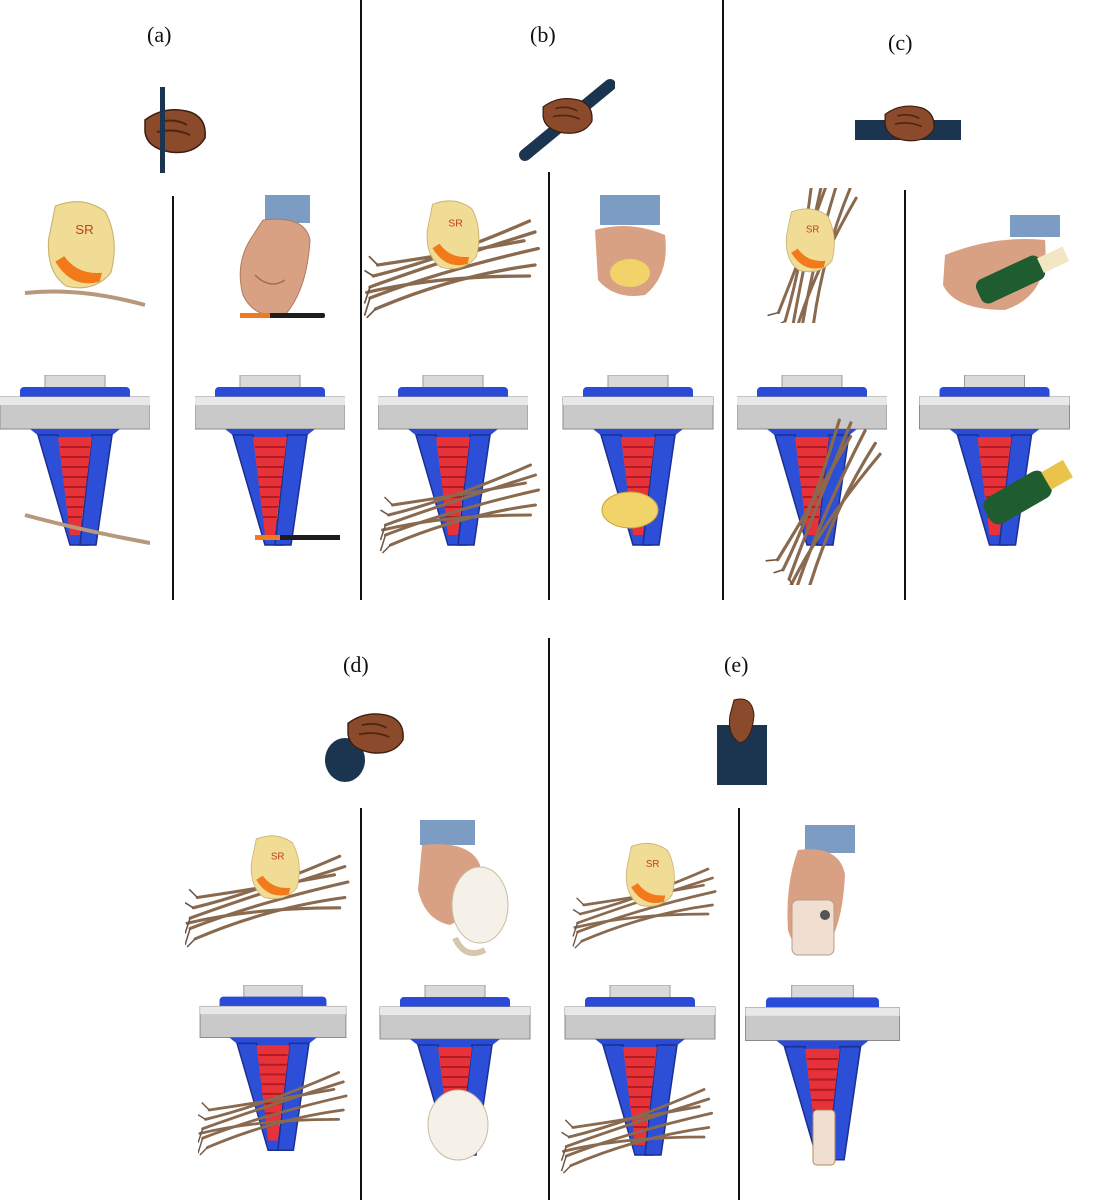  Describe the element at coordinates (75, 465) in the screenshot. I see `gripper-photo-a1` at that location.